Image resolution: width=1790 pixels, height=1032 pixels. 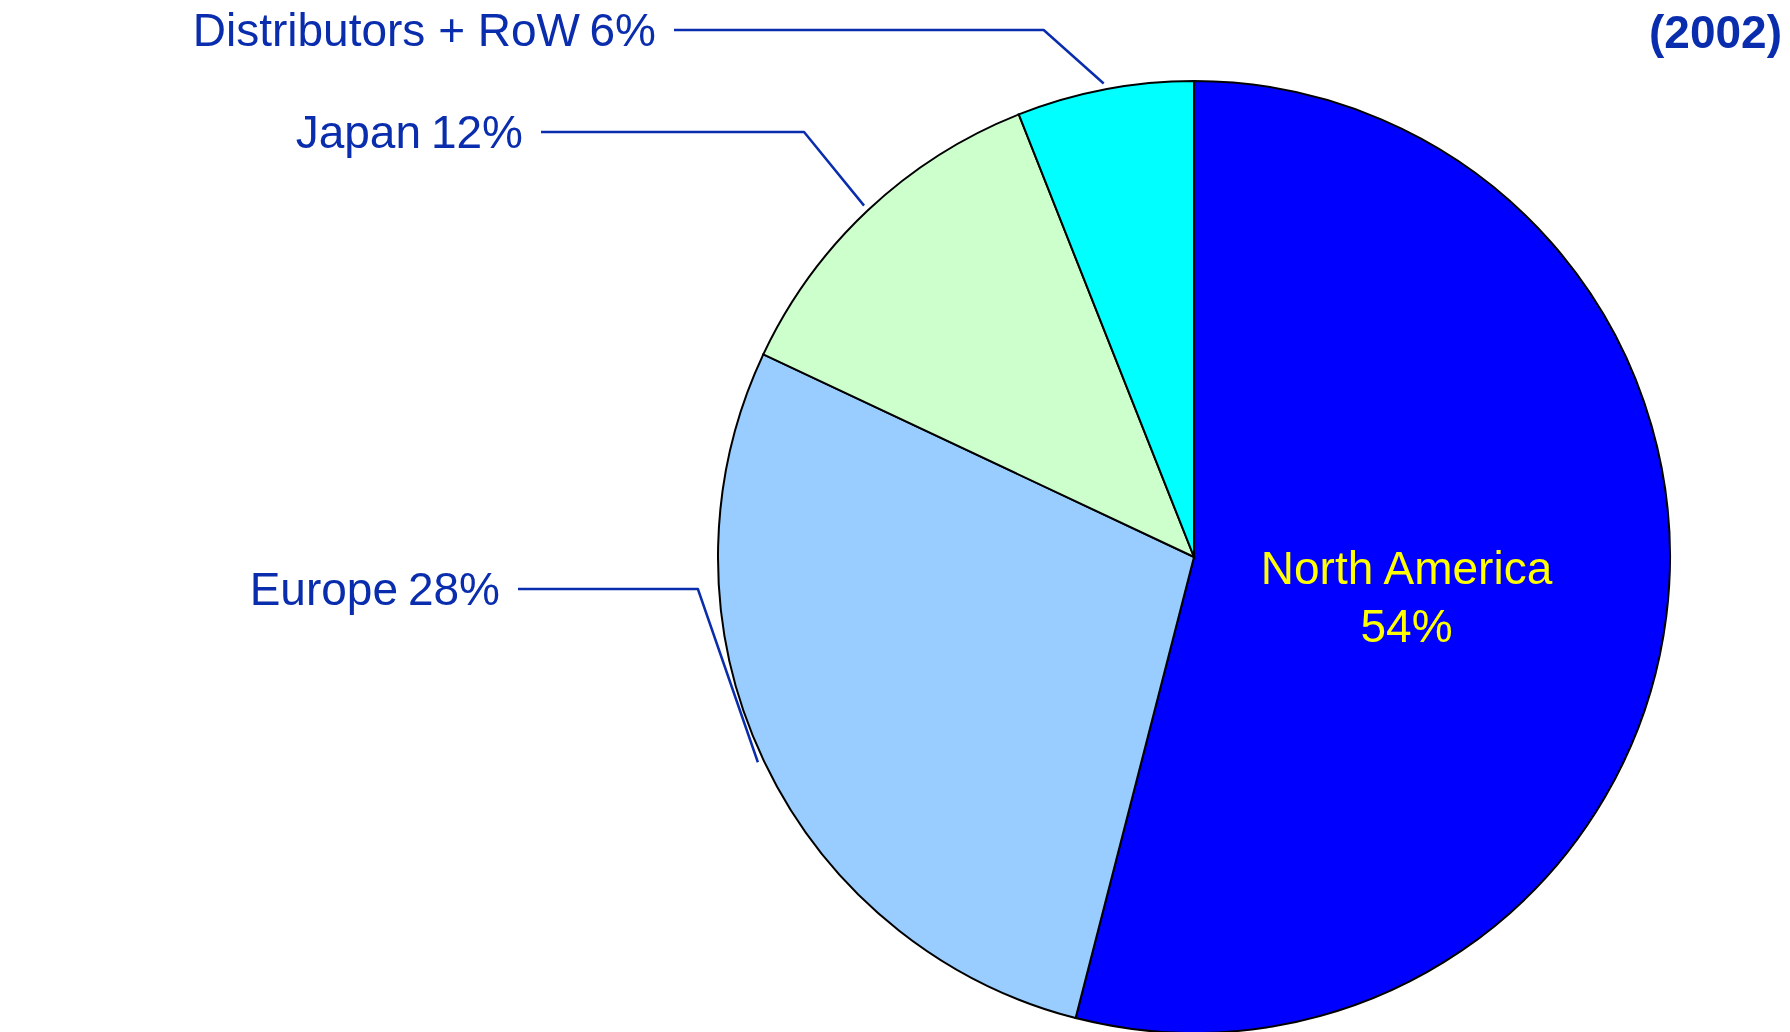 I want to click on data-label: 6%, so click(x=622, y=30).